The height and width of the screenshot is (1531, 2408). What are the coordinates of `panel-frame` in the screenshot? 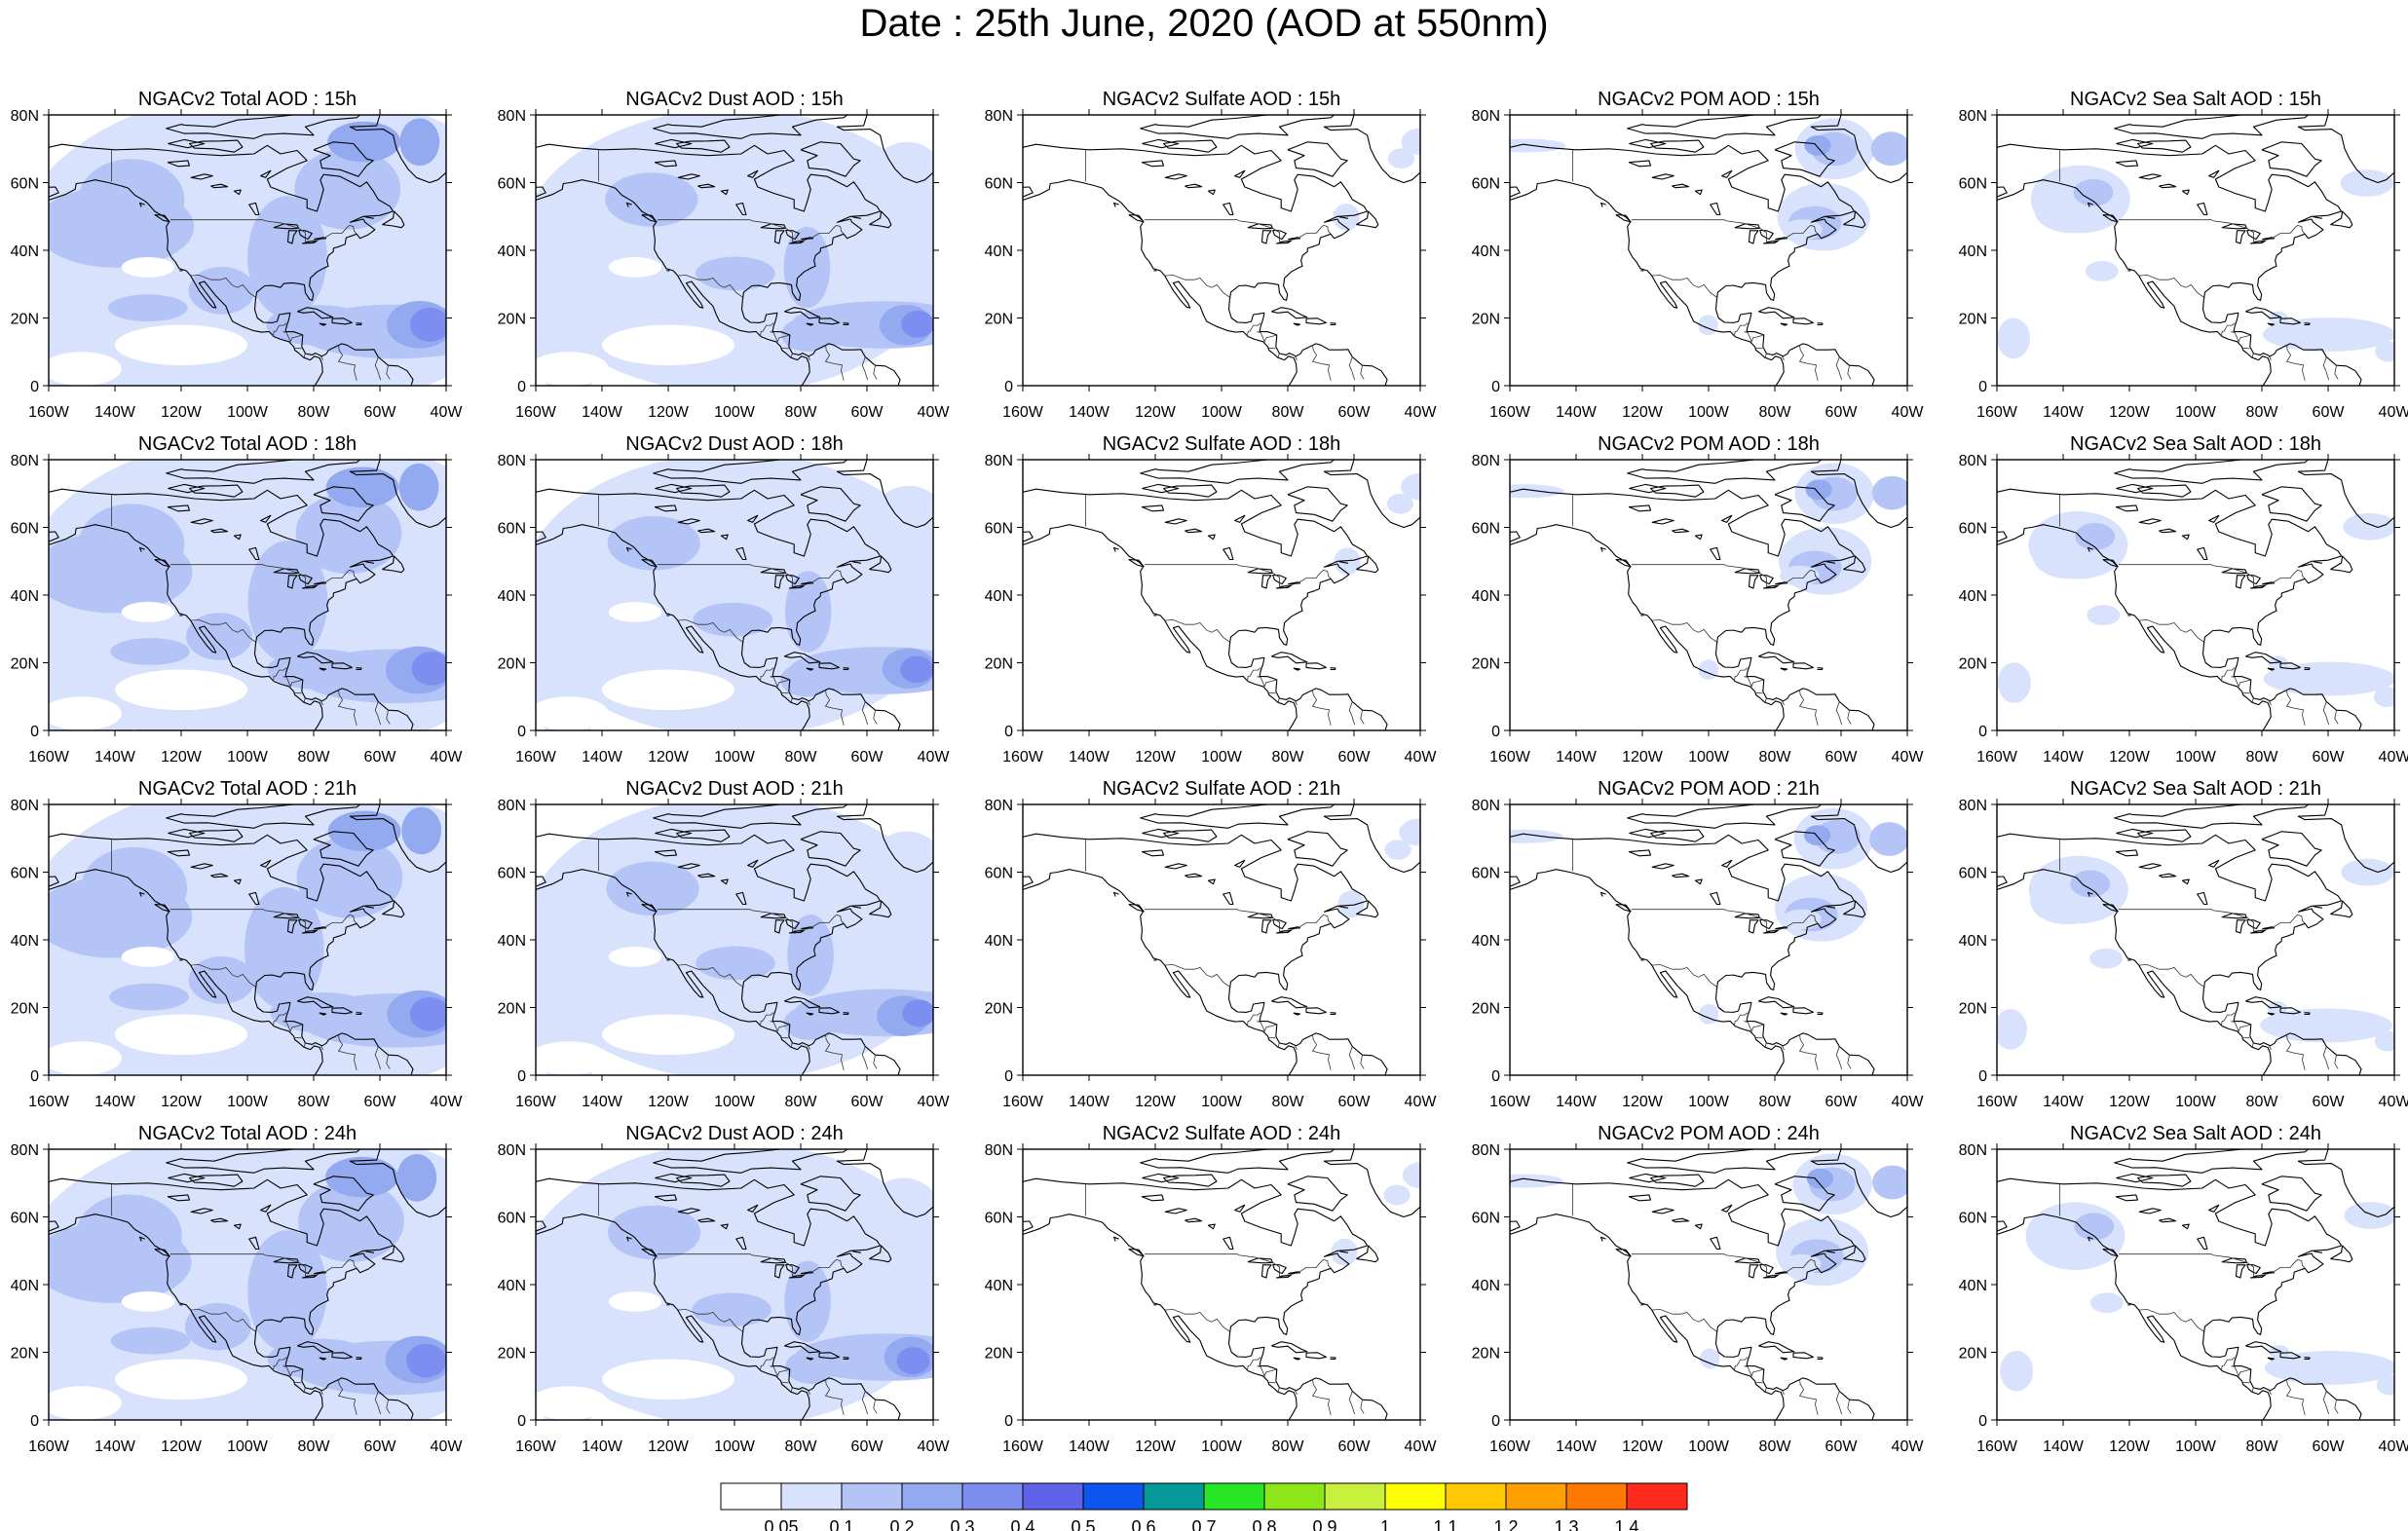 It's located at (1221, 939).